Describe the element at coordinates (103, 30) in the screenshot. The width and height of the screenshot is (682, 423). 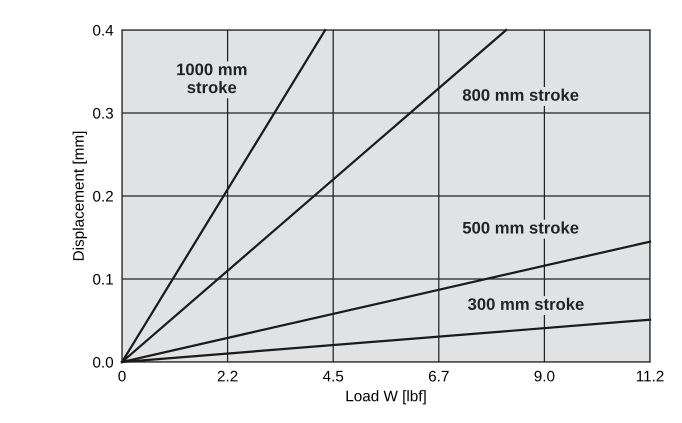
I see `y-tick-label: 0.4` at that location.